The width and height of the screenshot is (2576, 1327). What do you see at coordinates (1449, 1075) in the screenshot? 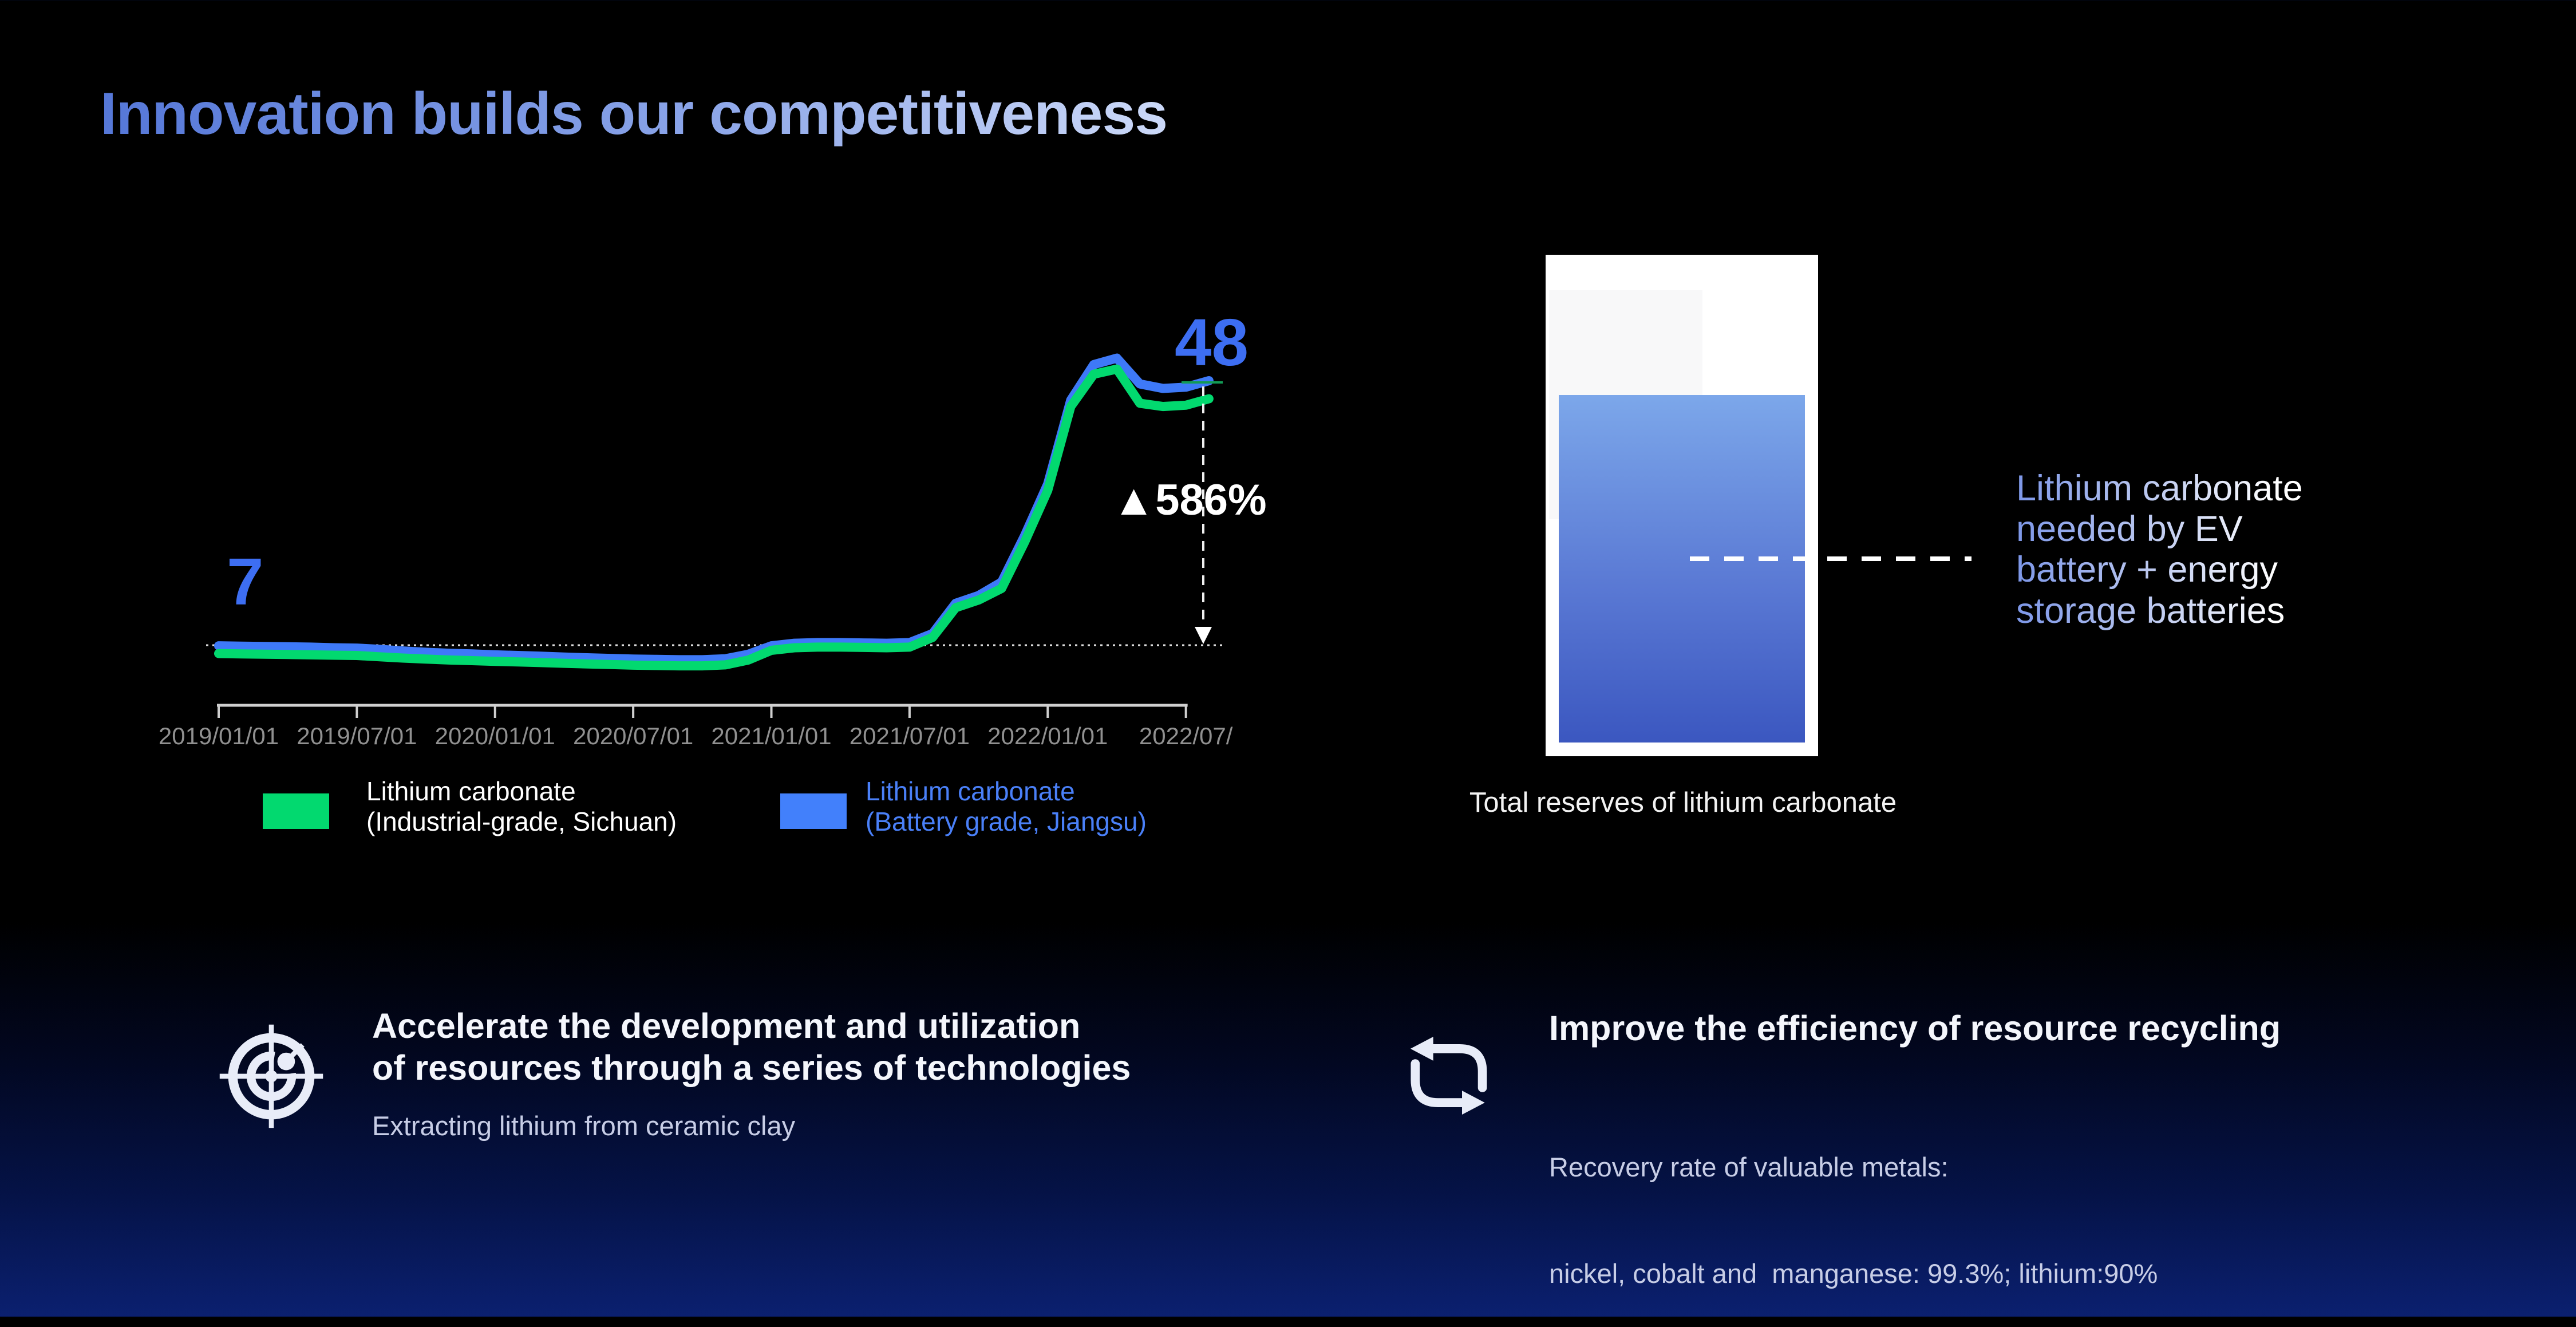
I see `recycle-icon` at bounding box center [1449, 1075].